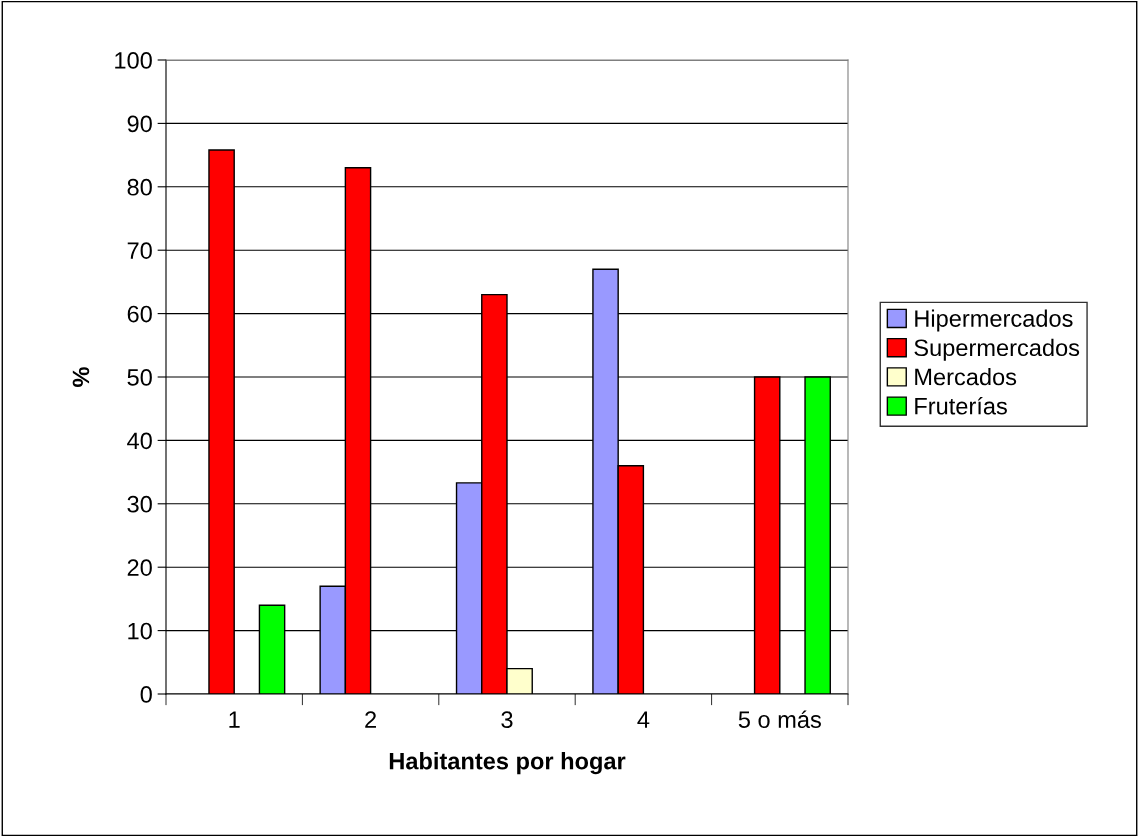  I want to click on x-tick-label: 1, so click(234, 719).